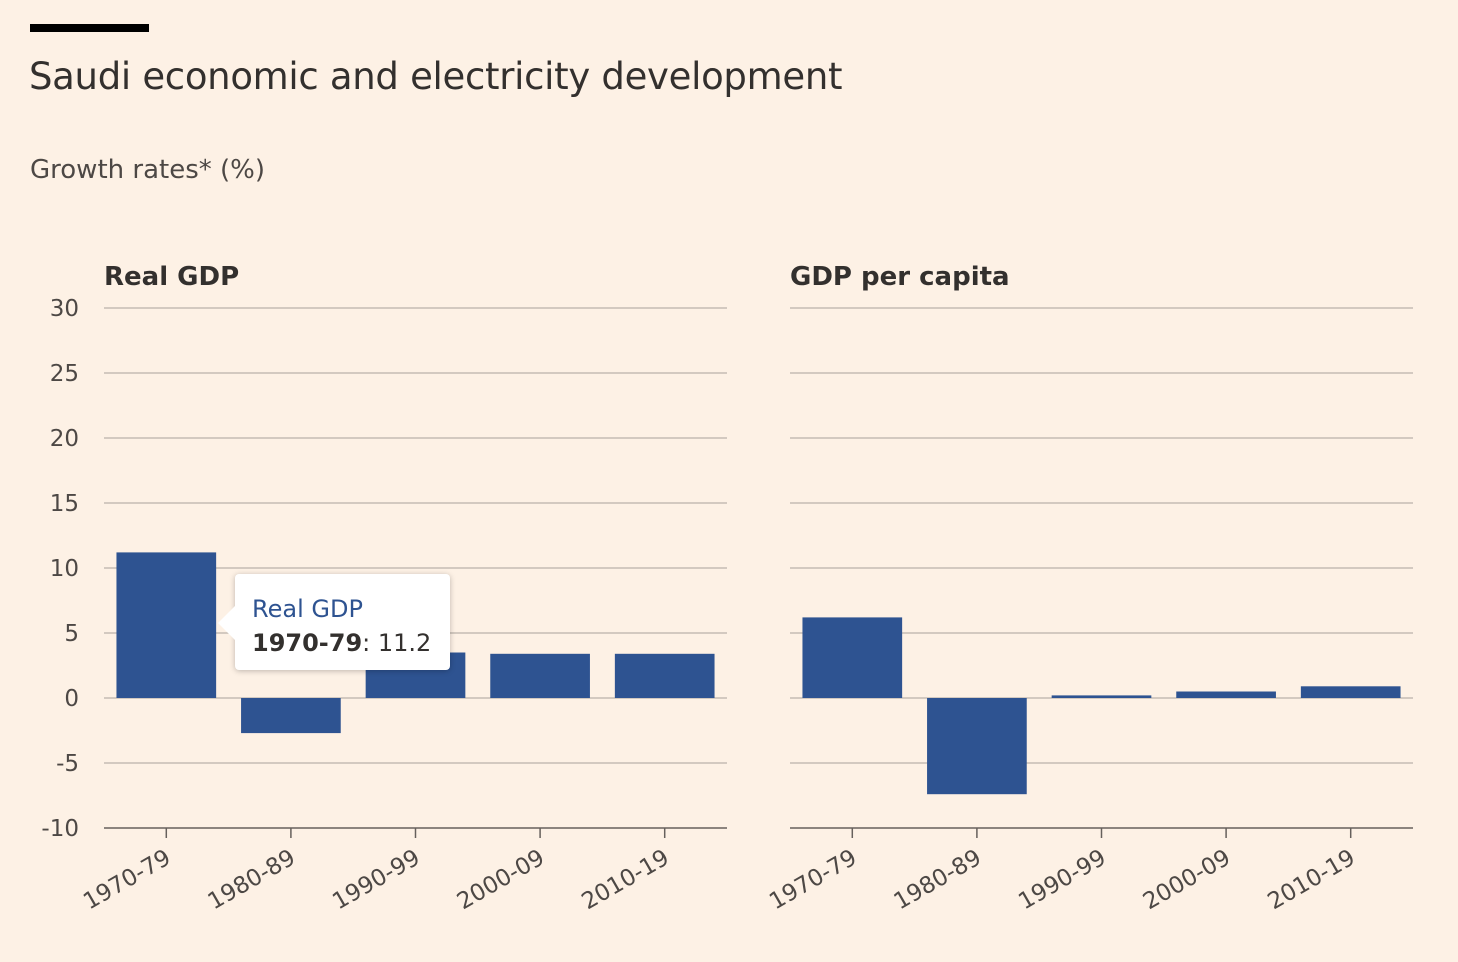 This screenshot has width=1458, height=962. Describe the element at coordinates (60, 829) in the screenshot. I see `y-tick-label: -10` at that location.